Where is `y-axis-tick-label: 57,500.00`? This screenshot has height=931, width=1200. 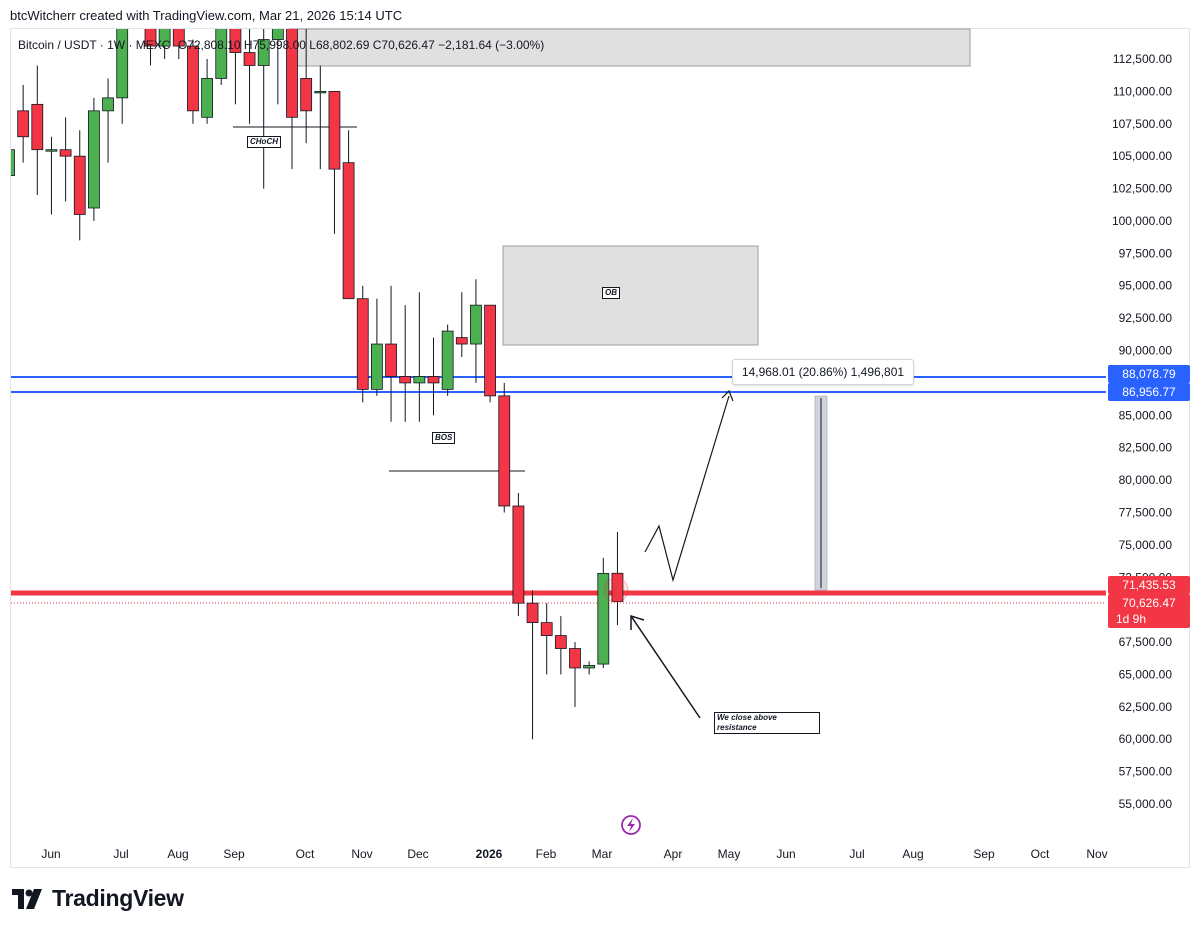 y-axis-tick-label: 57,500.00 is located at coordinates (1146, 772).